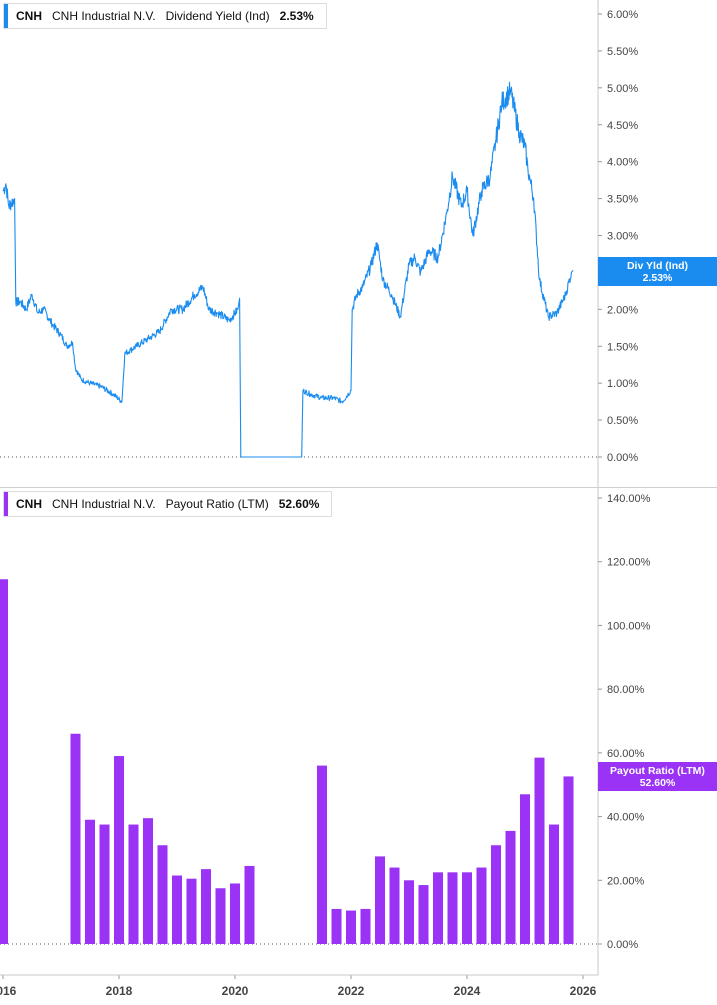 The width and height of the screenshot is (717, 1005). I want to click on y-tick-label: 3.50%, so click(622, 200).